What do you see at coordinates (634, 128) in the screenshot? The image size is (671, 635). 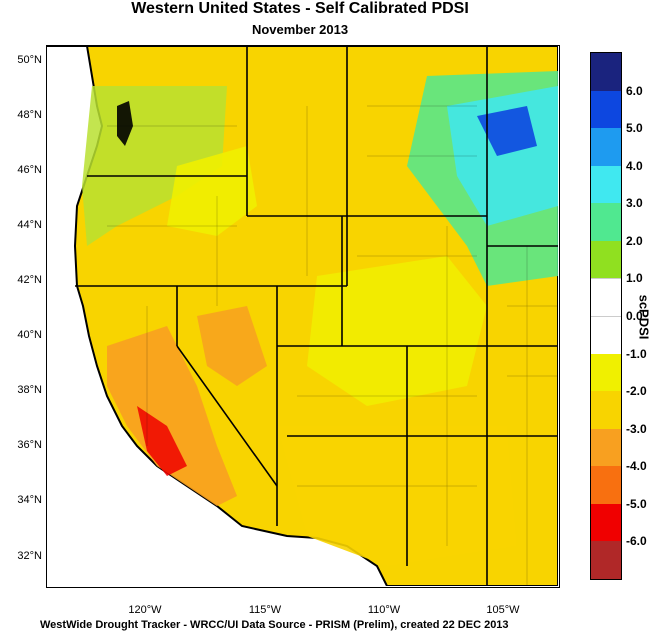 I see `legend-label: 5.0` at bounding box center [634, 128].